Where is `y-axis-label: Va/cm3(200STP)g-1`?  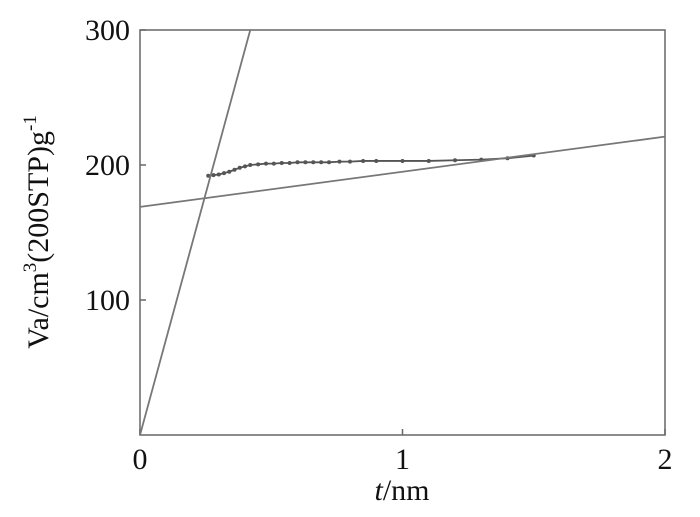
y-axis-label: Va/cm3(200STP)g-1 is located at coordinates (37, 232).